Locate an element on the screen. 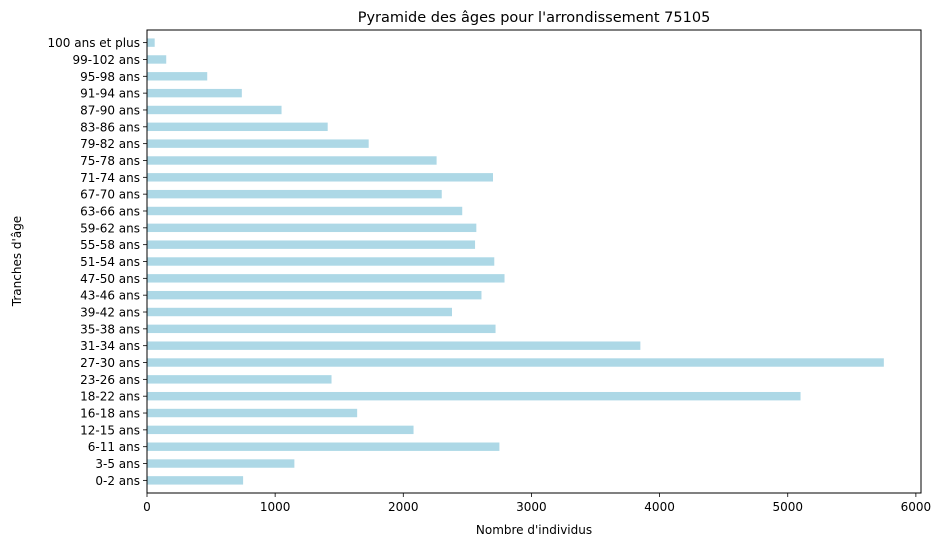 Image resolution: width=943 pixels, height=546 pixels. y-tick-label: 91-94 ans is located at coordinates (110, 94).